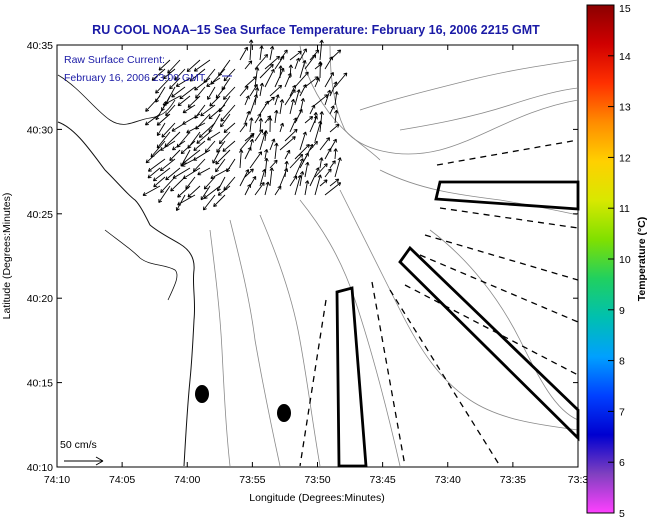 The image size is (651, 519). Describe the element at coordinates (507, 195) in the screenshot. I see `survey-box-east` at that location.